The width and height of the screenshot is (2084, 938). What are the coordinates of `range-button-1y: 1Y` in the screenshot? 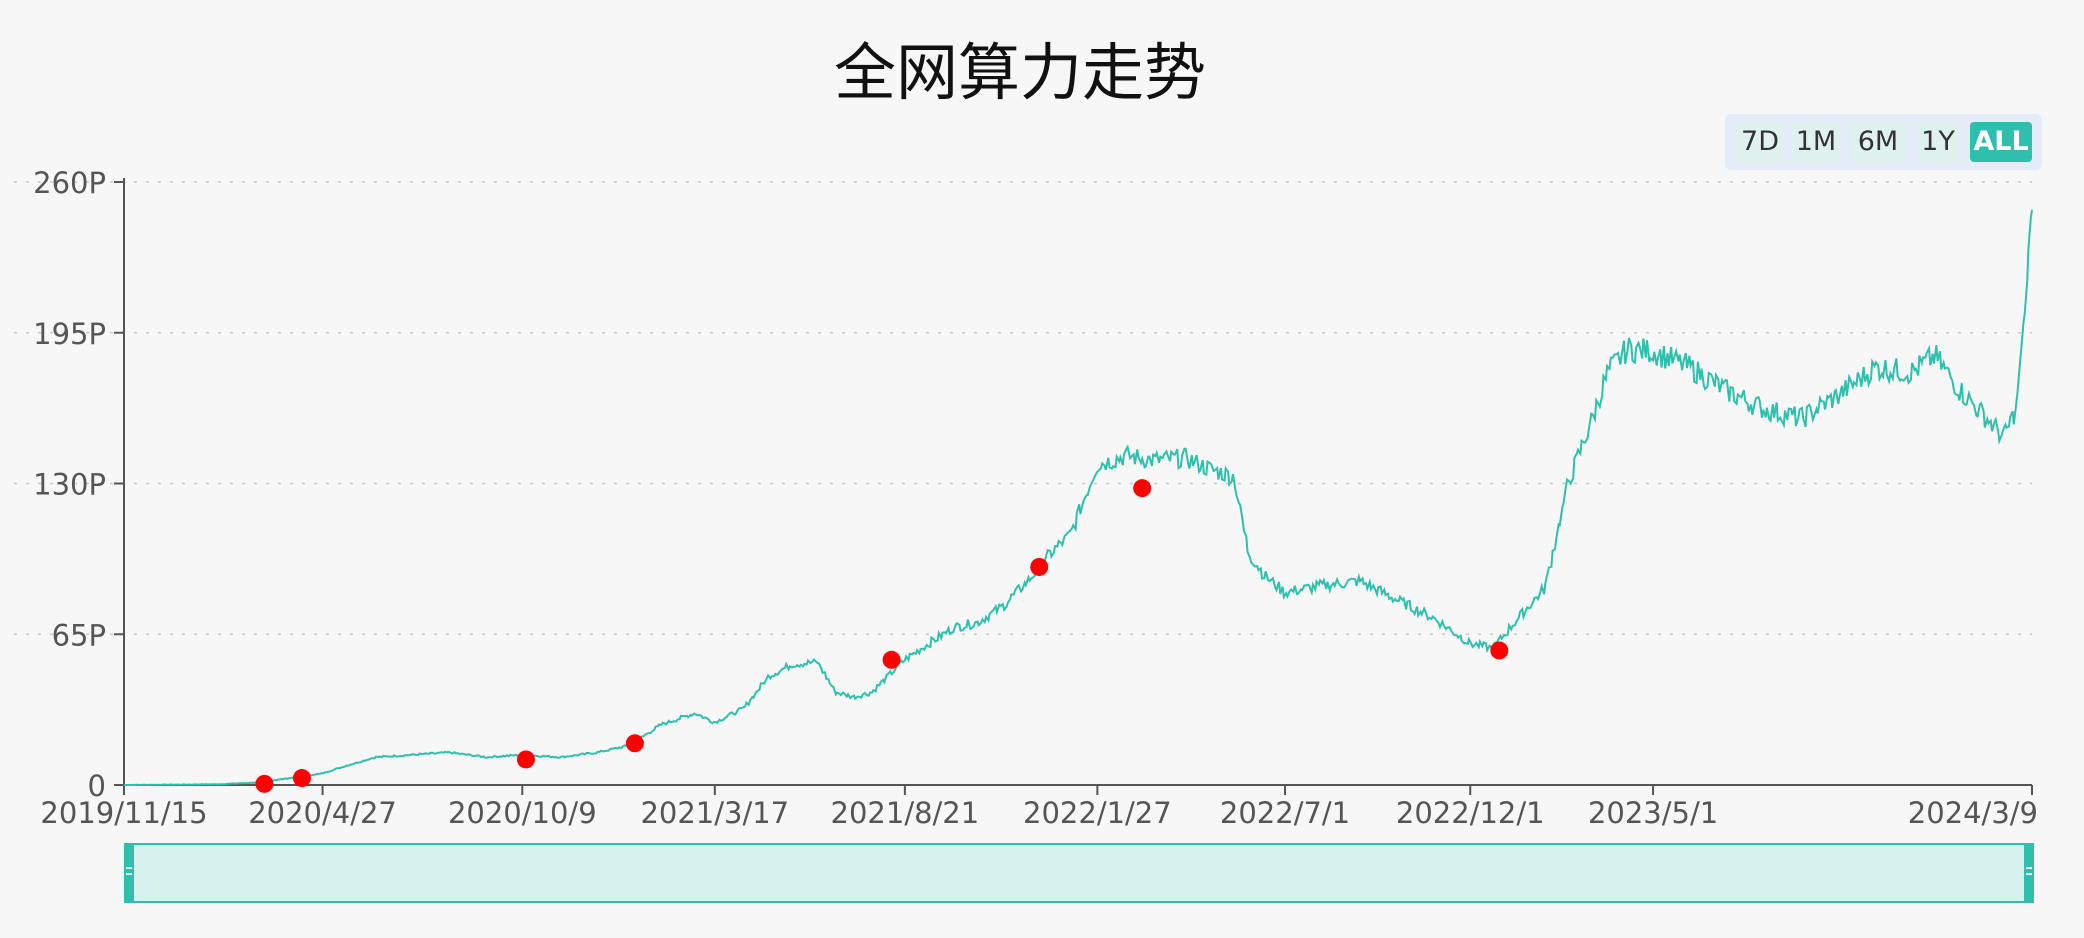 It's located at (1938, 142).